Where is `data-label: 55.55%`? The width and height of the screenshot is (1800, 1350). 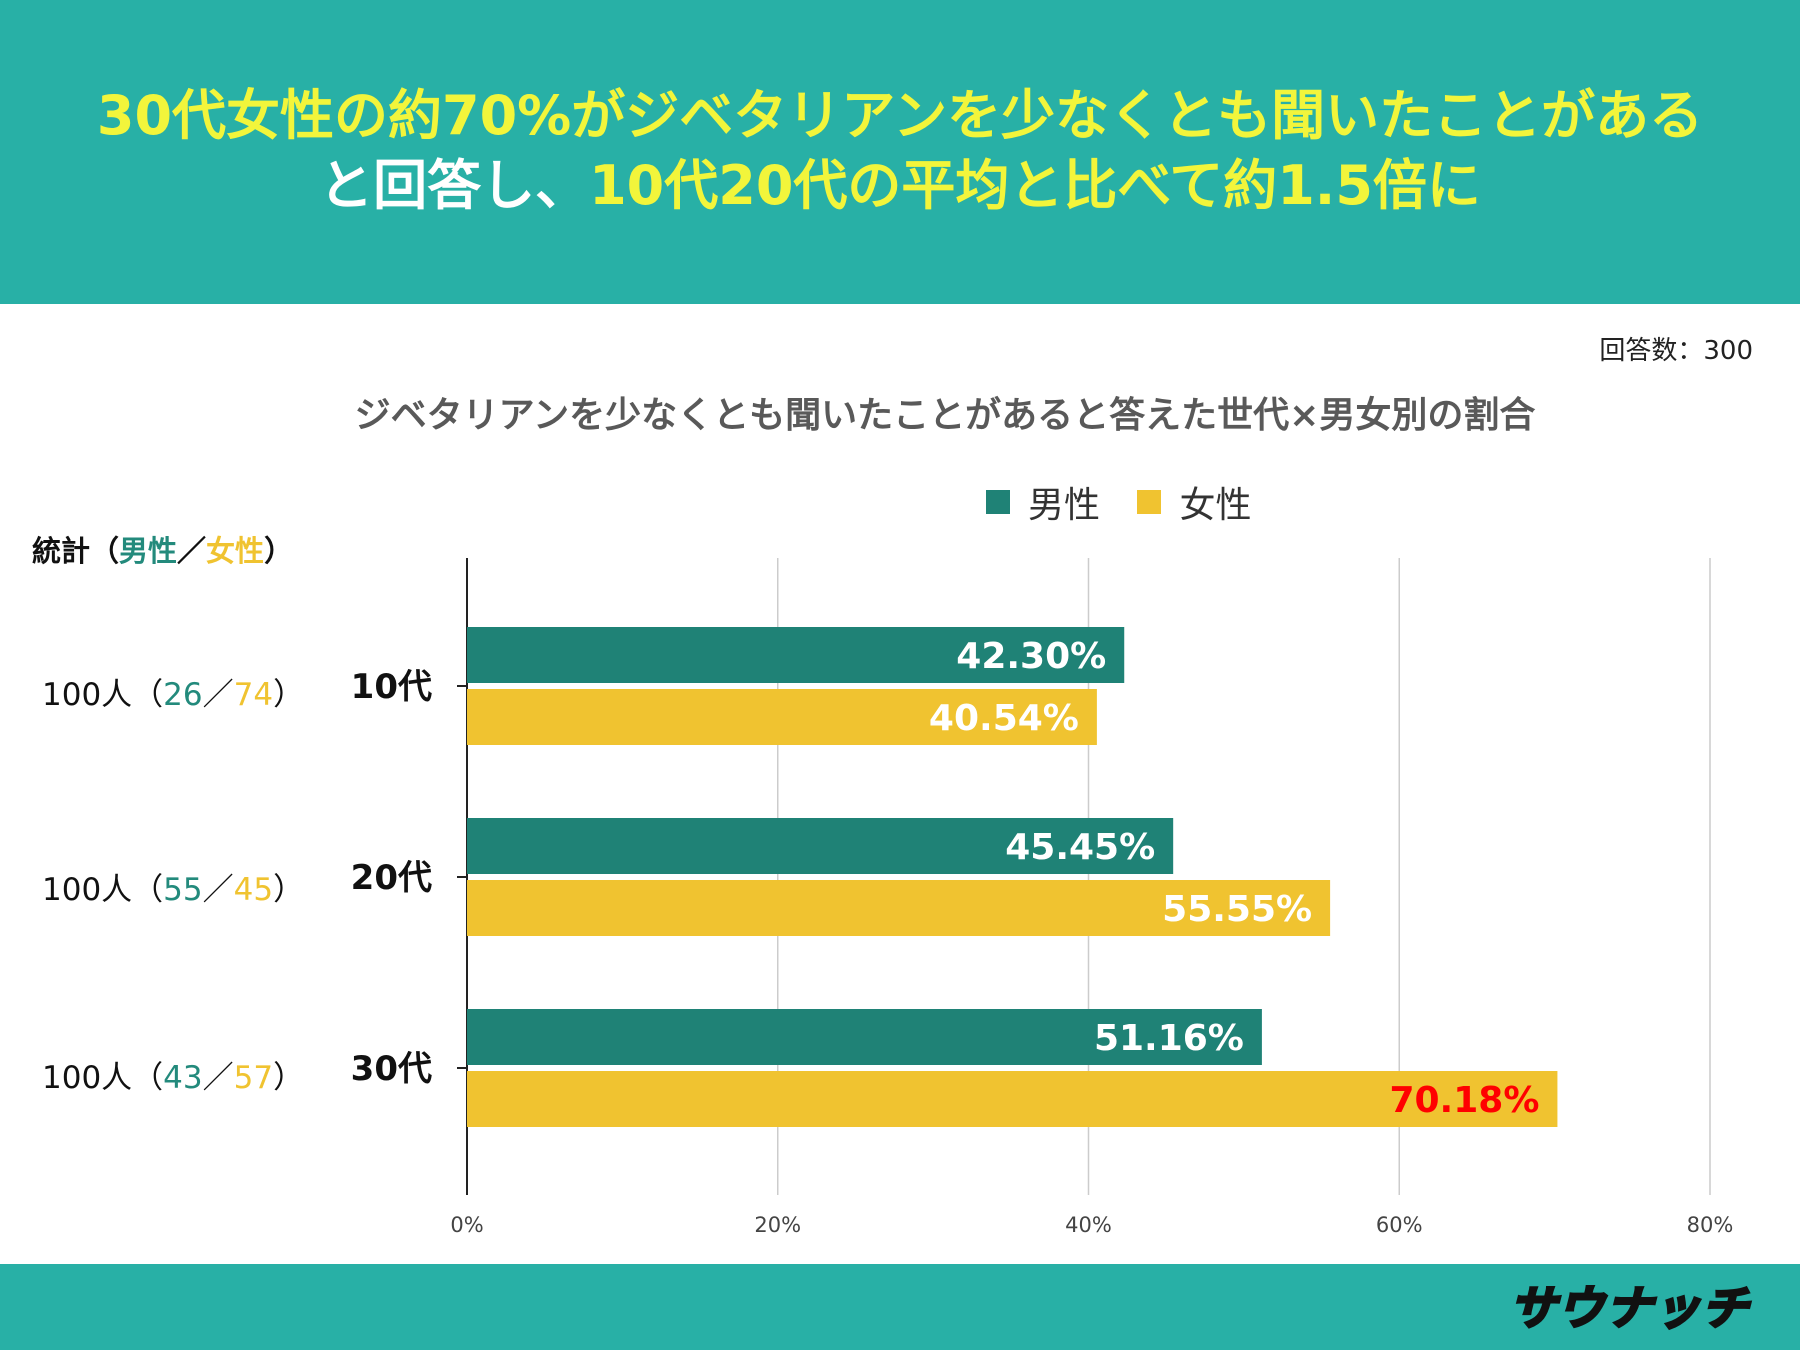 data-label: 55.55% is located at coordinates (1237, 909).